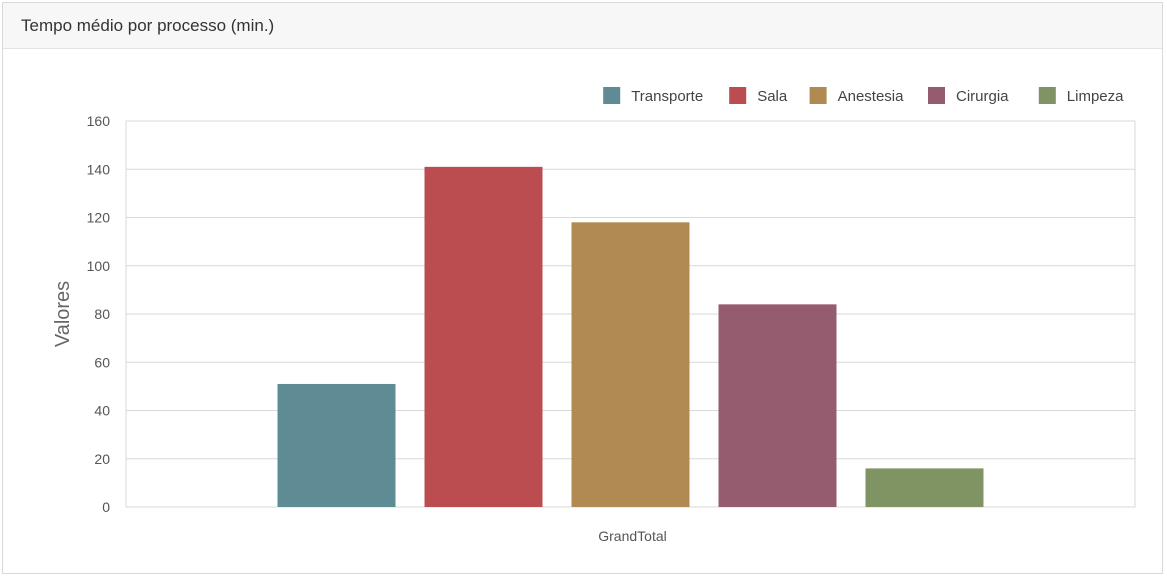 Image resolution: width=1167 pixels, height=578 pixels. I want to click on legend-label: Anestesia, so click(871, 96).